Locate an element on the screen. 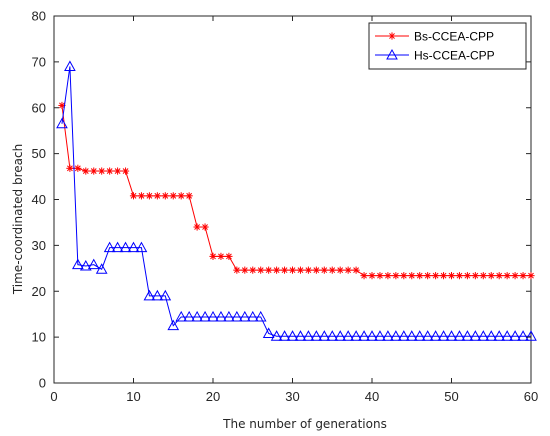 The image size is (550, 436). y-tick-label: 60 is located at coordinates (39, 107).